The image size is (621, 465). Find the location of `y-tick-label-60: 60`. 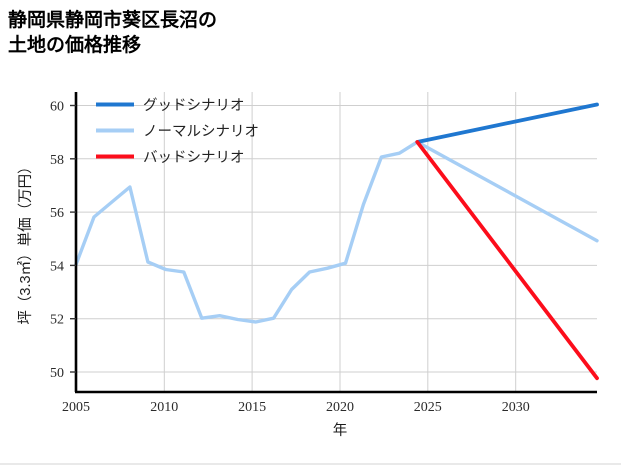

y-tick-label-60: 60 is located at coordinates (57, 107).